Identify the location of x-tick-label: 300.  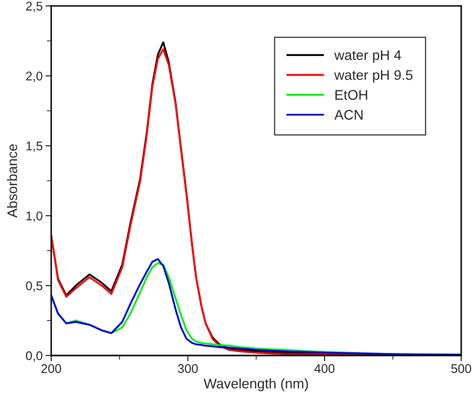
(188, 369).